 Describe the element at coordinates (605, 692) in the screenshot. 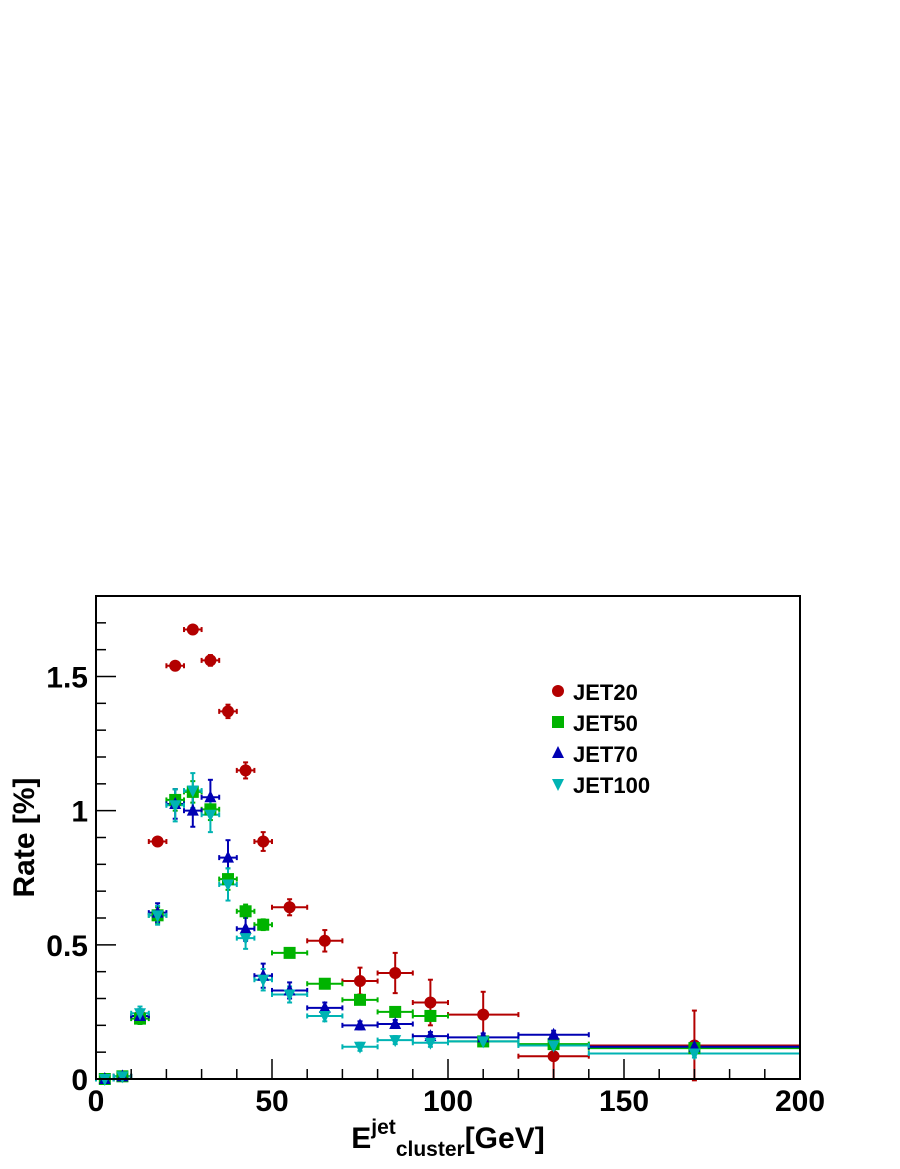

I see `legend-label-jet20: JET20` at that location.